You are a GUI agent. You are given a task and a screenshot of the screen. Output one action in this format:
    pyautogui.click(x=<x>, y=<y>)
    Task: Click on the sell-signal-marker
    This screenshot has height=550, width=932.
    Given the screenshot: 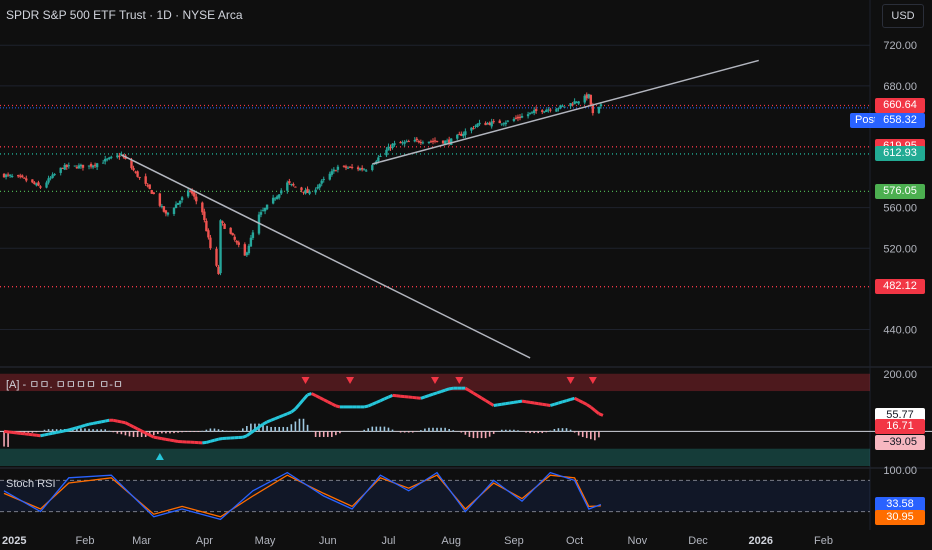 What is the action you would take?
    pyautogui.click(x=459, y=380)
    